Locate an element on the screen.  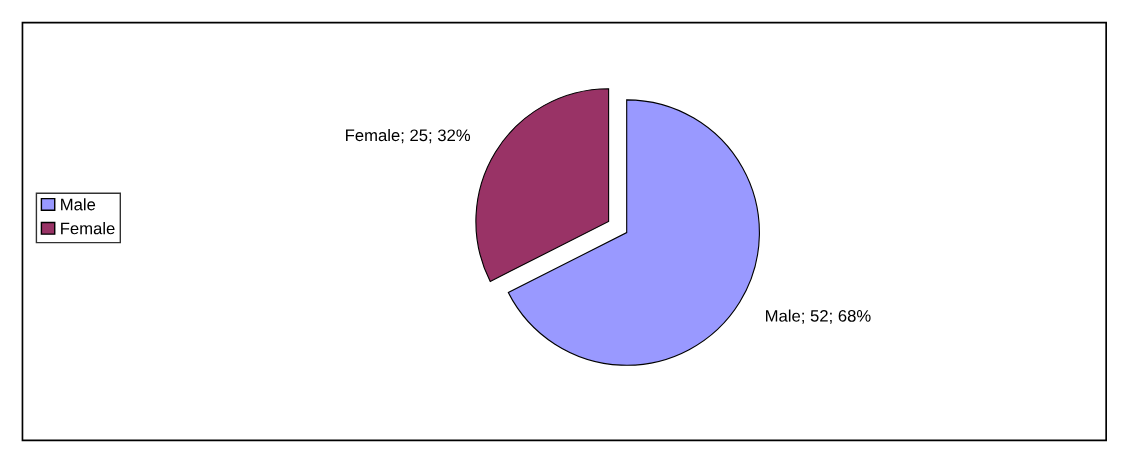
data-label: Female; 25; 32% is located at coordinates (408, 136).